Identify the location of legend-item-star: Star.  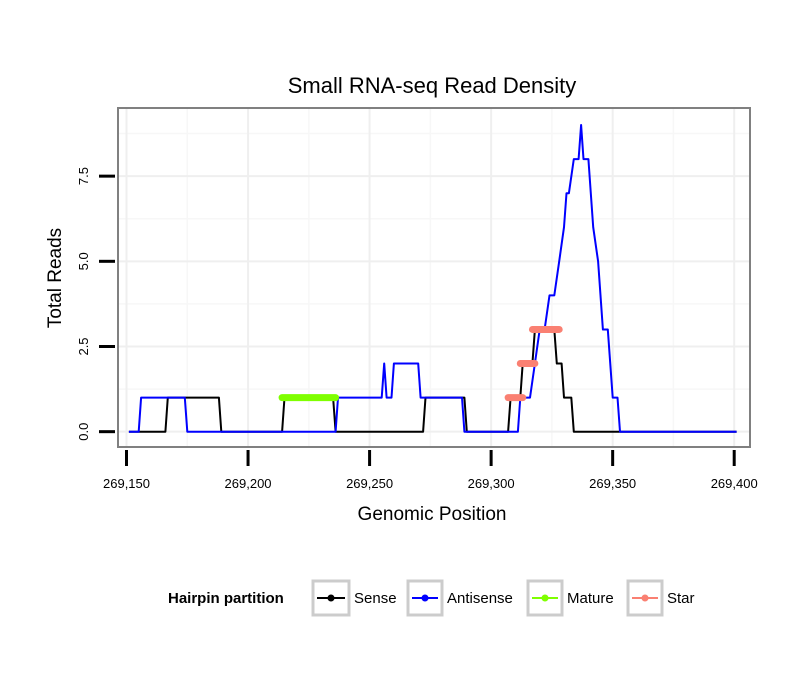
(660, 598).